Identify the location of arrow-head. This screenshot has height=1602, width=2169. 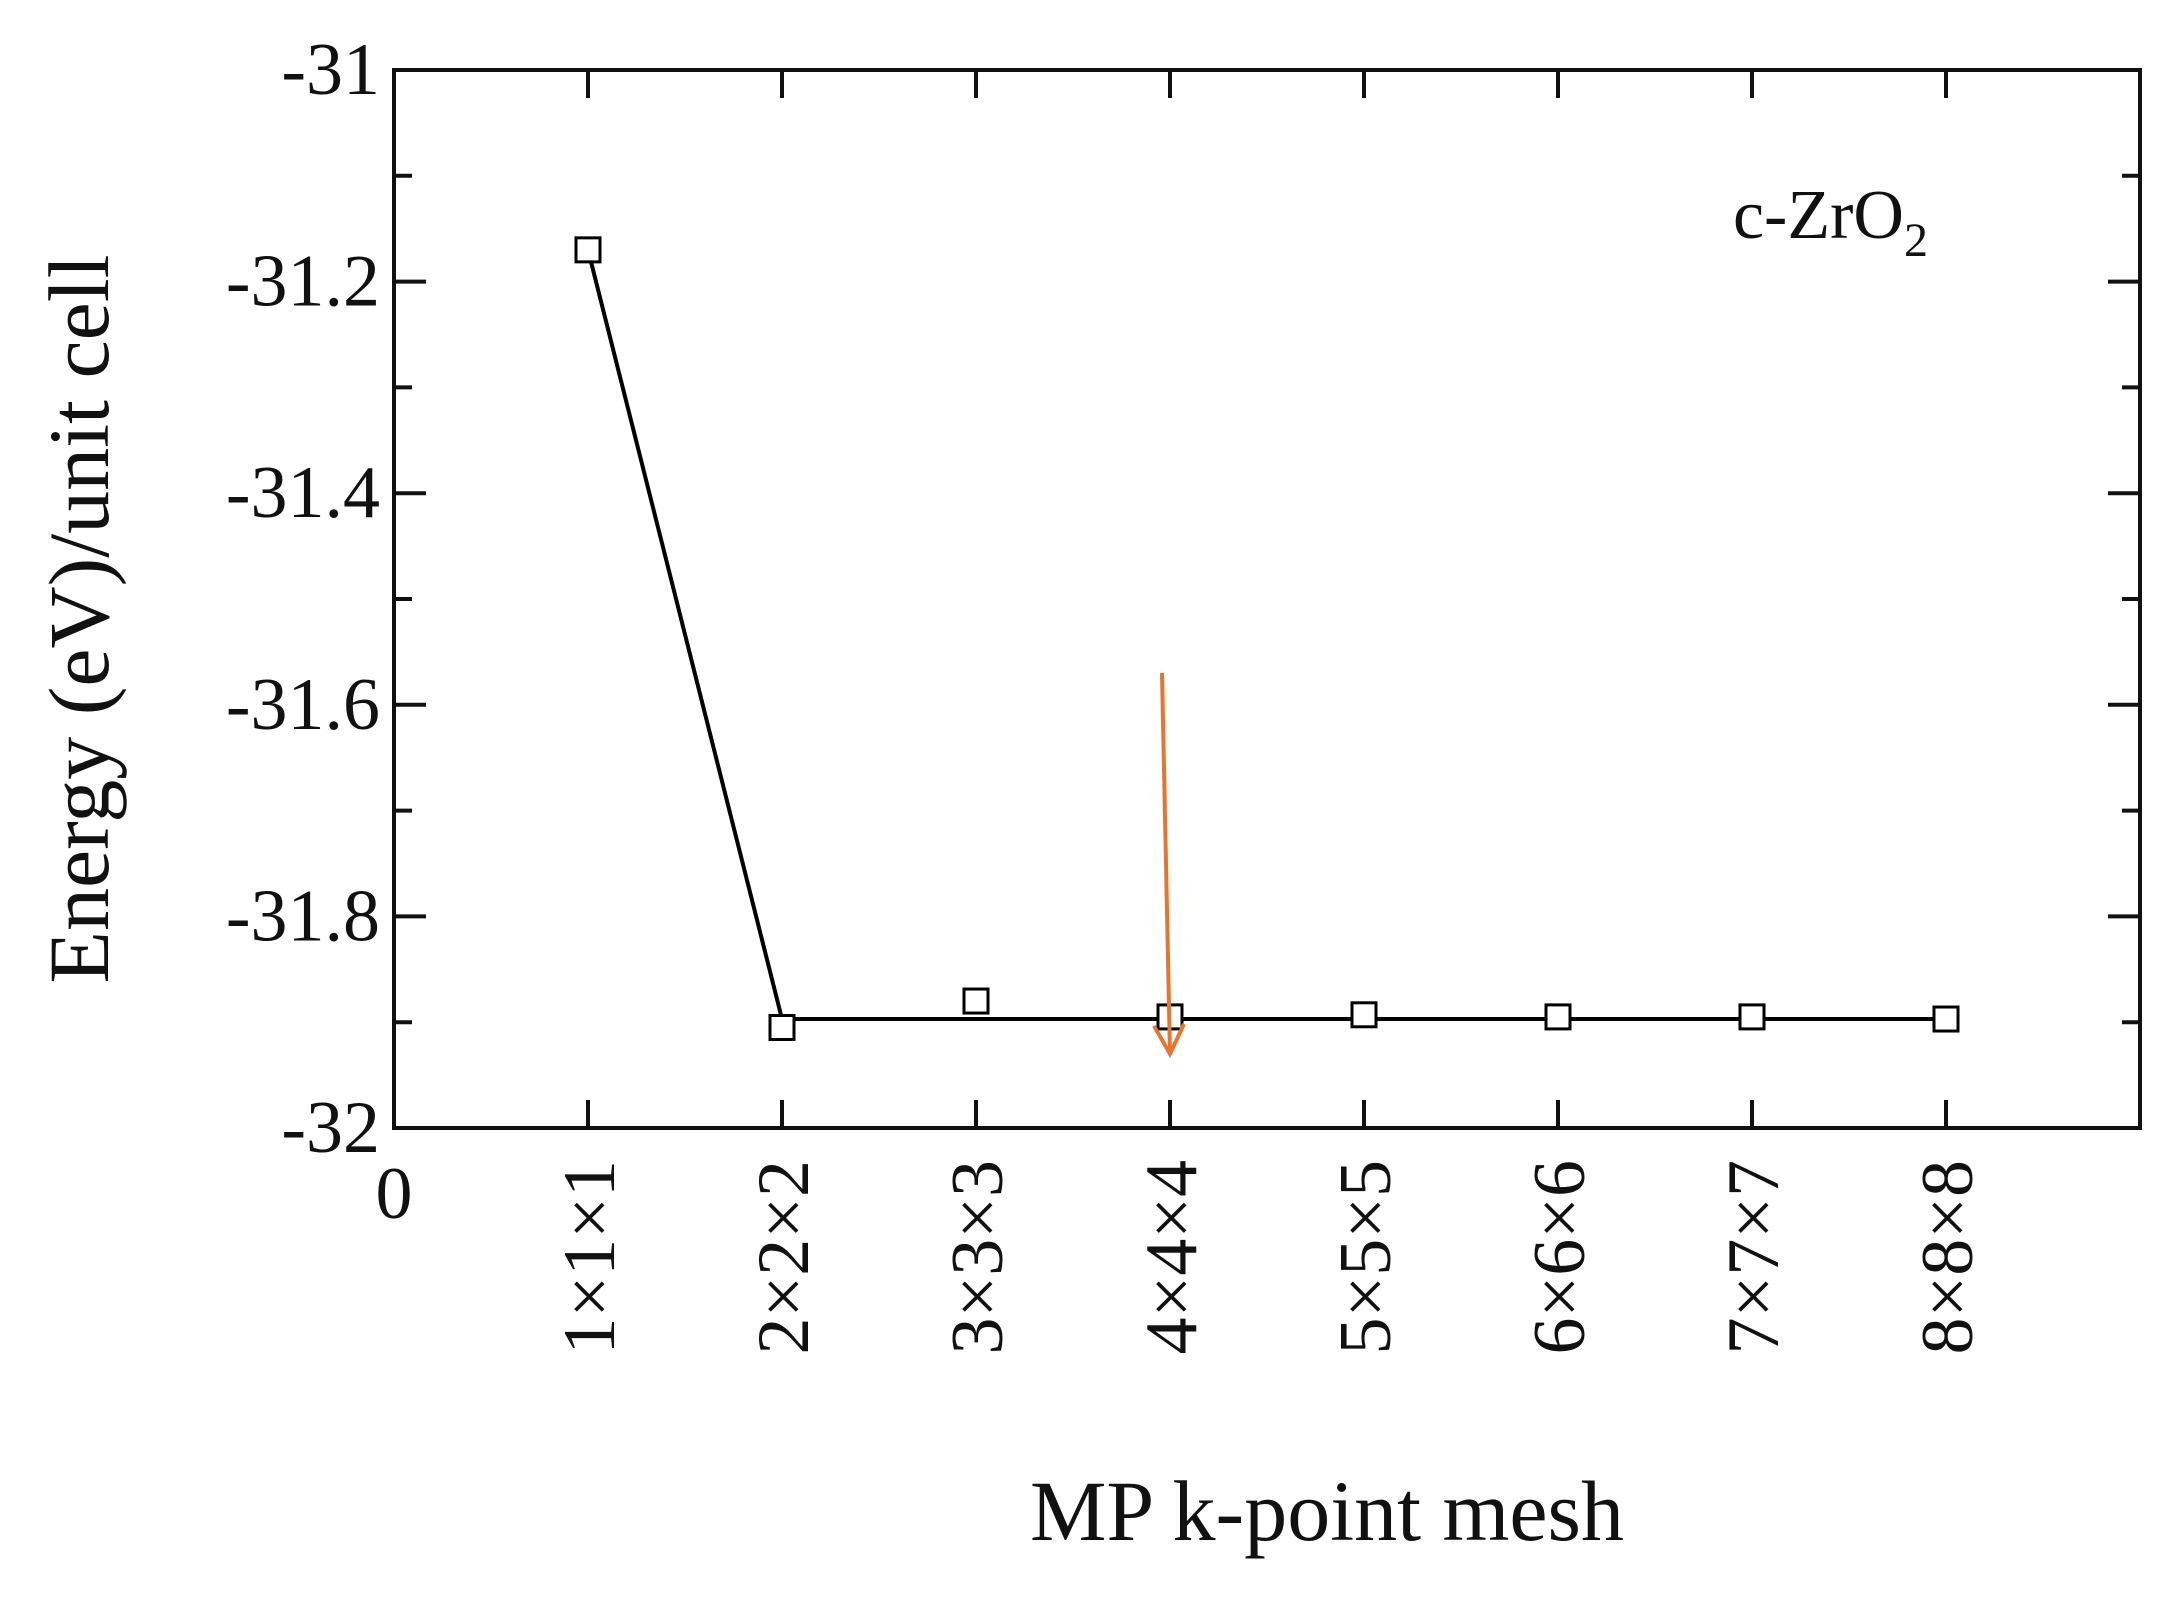
(1169, 1041).